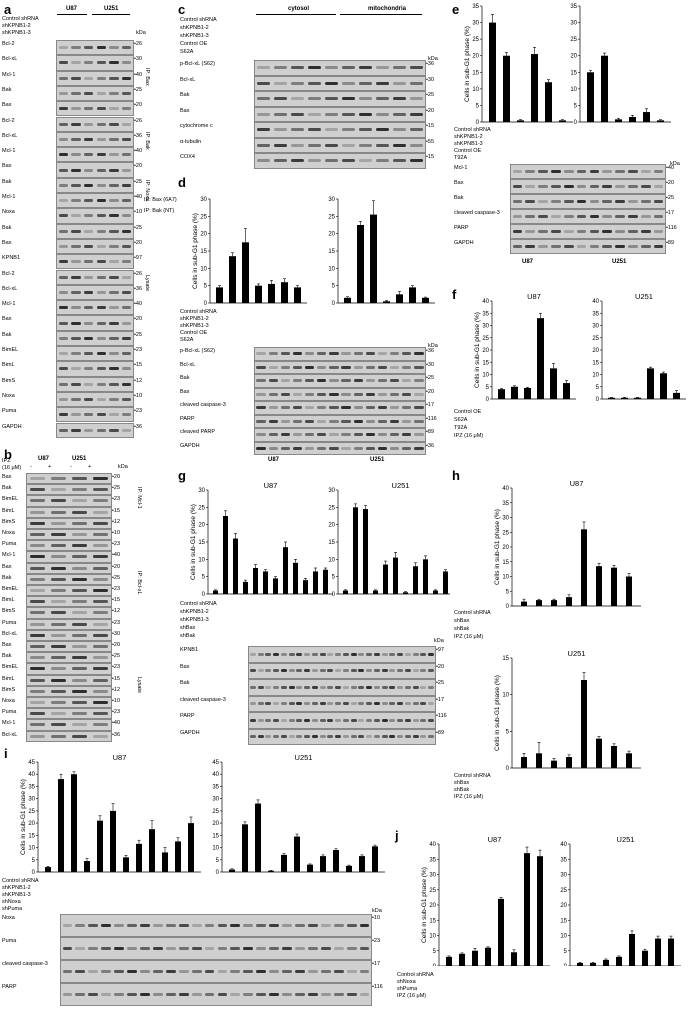  I want to click on blot-row-label: cytochrome c, so click(196, 126).